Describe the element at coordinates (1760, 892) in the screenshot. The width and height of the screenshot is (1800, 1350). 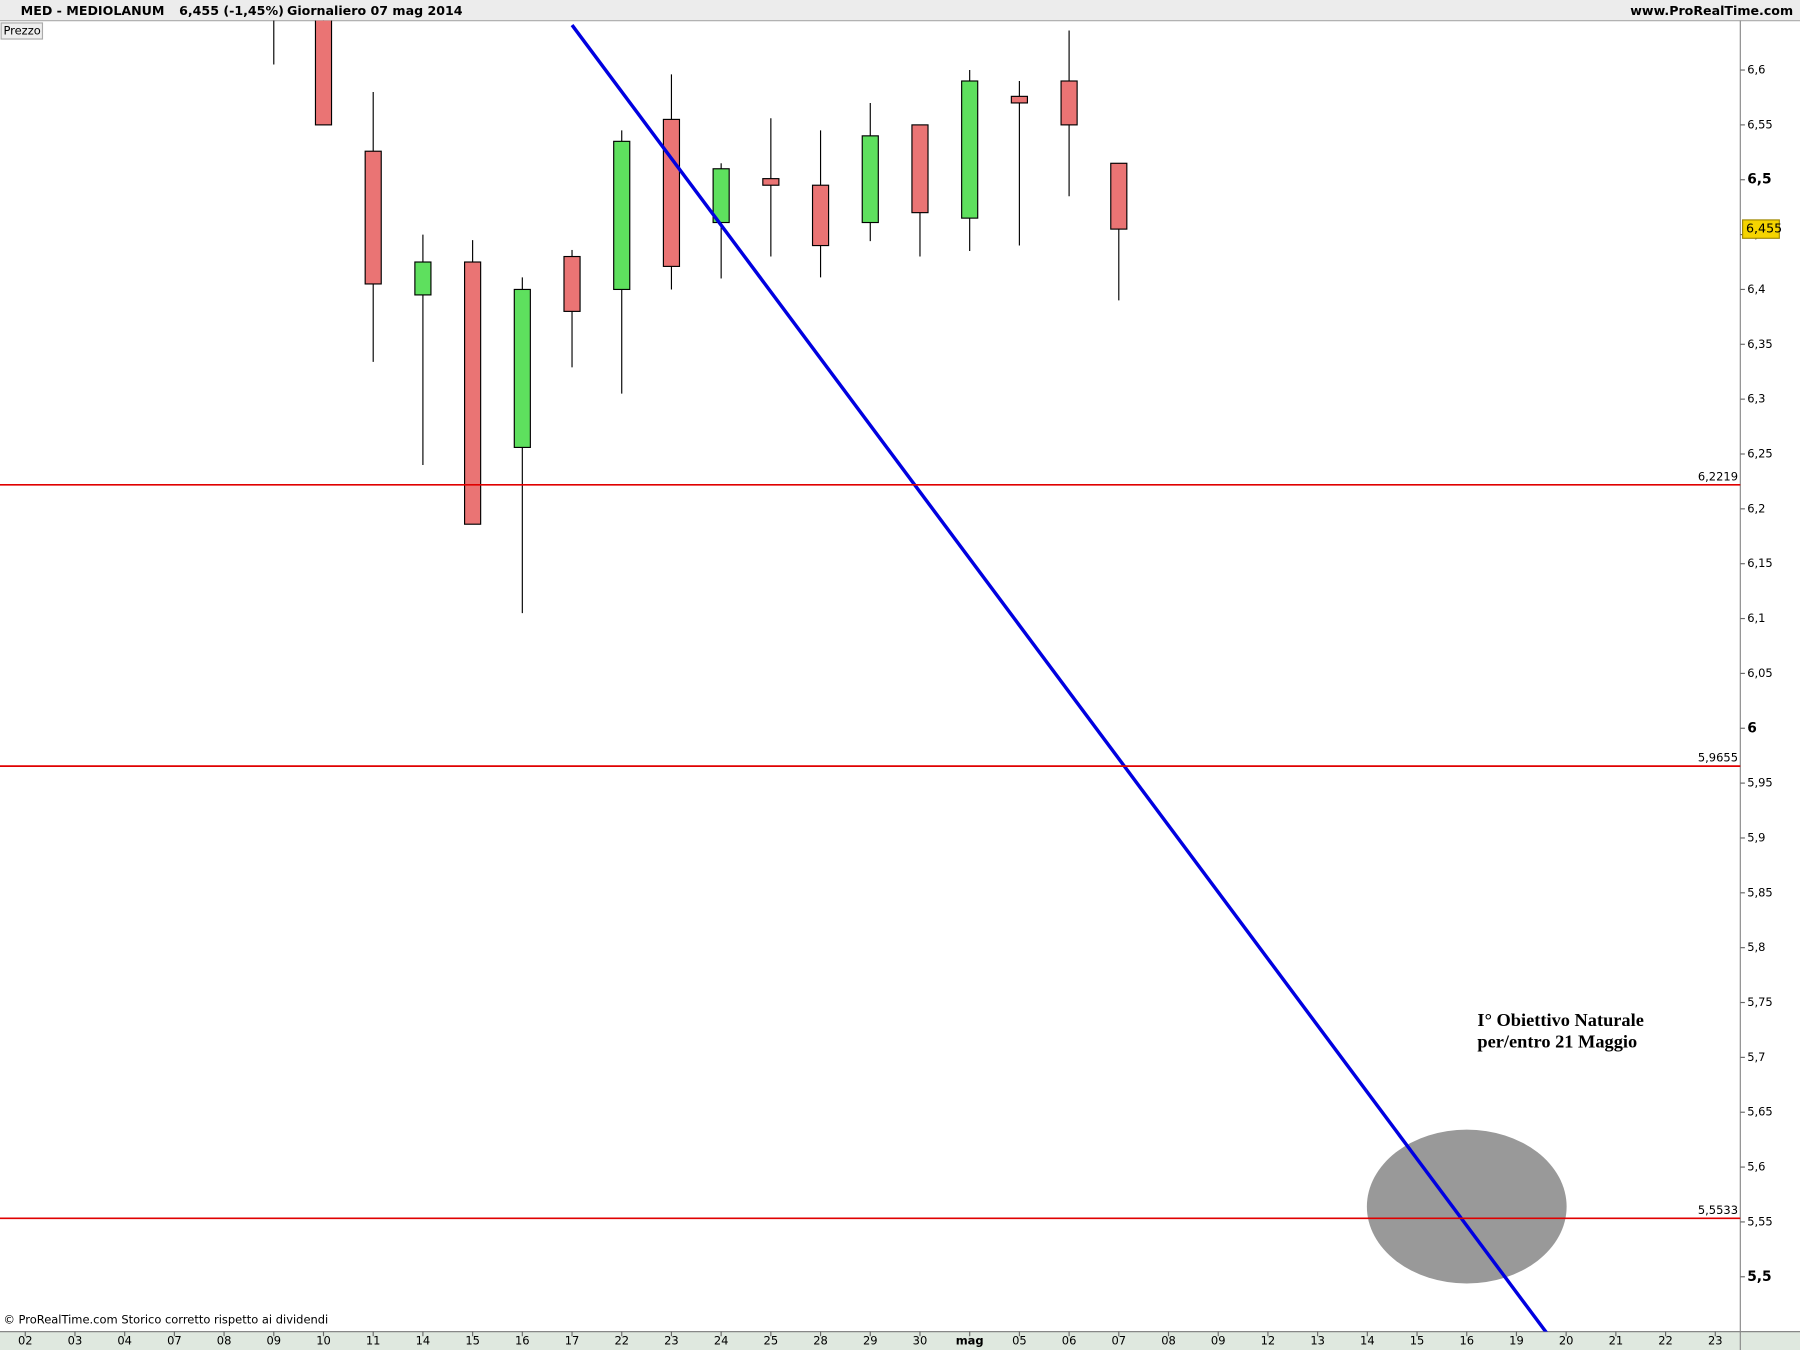
I see `y-tick-label: 5,85` at that location.